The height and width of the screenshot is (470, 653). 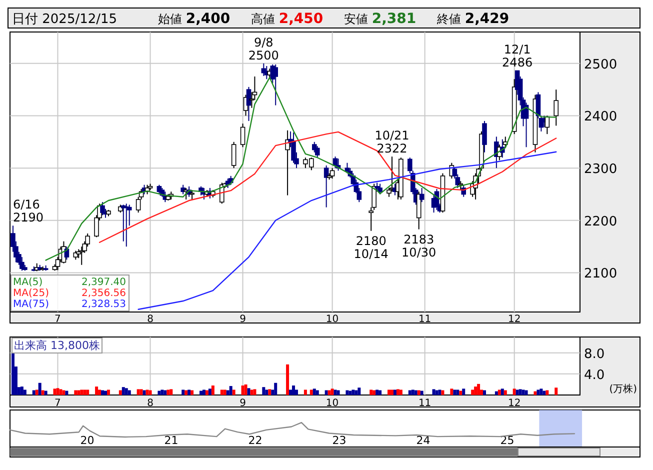 What do you see at coordinates (255, 440) in the screenshot?
I see `x-tick-label: 22` at bounding box center [255, 440].